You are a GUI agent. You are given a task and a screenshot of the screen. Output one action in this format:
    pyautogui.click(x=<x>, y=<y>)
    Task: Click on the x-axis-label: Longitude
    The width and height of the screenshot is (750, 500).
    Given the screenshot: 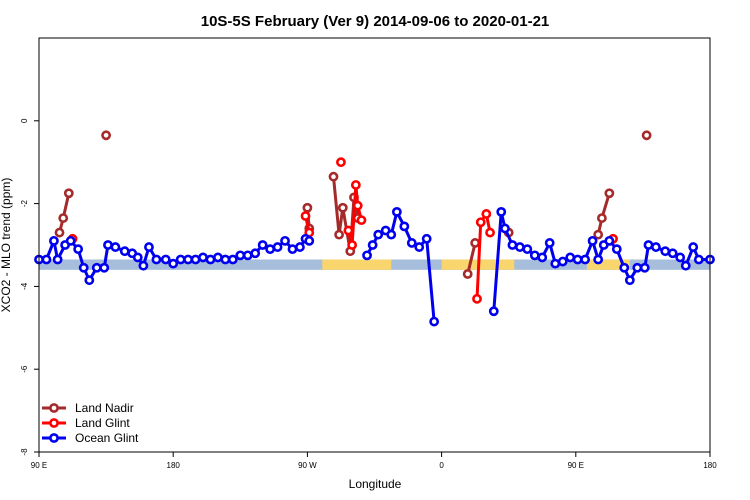 What is the action you would take?
    pyautogui.click(x=375, y=484)
    